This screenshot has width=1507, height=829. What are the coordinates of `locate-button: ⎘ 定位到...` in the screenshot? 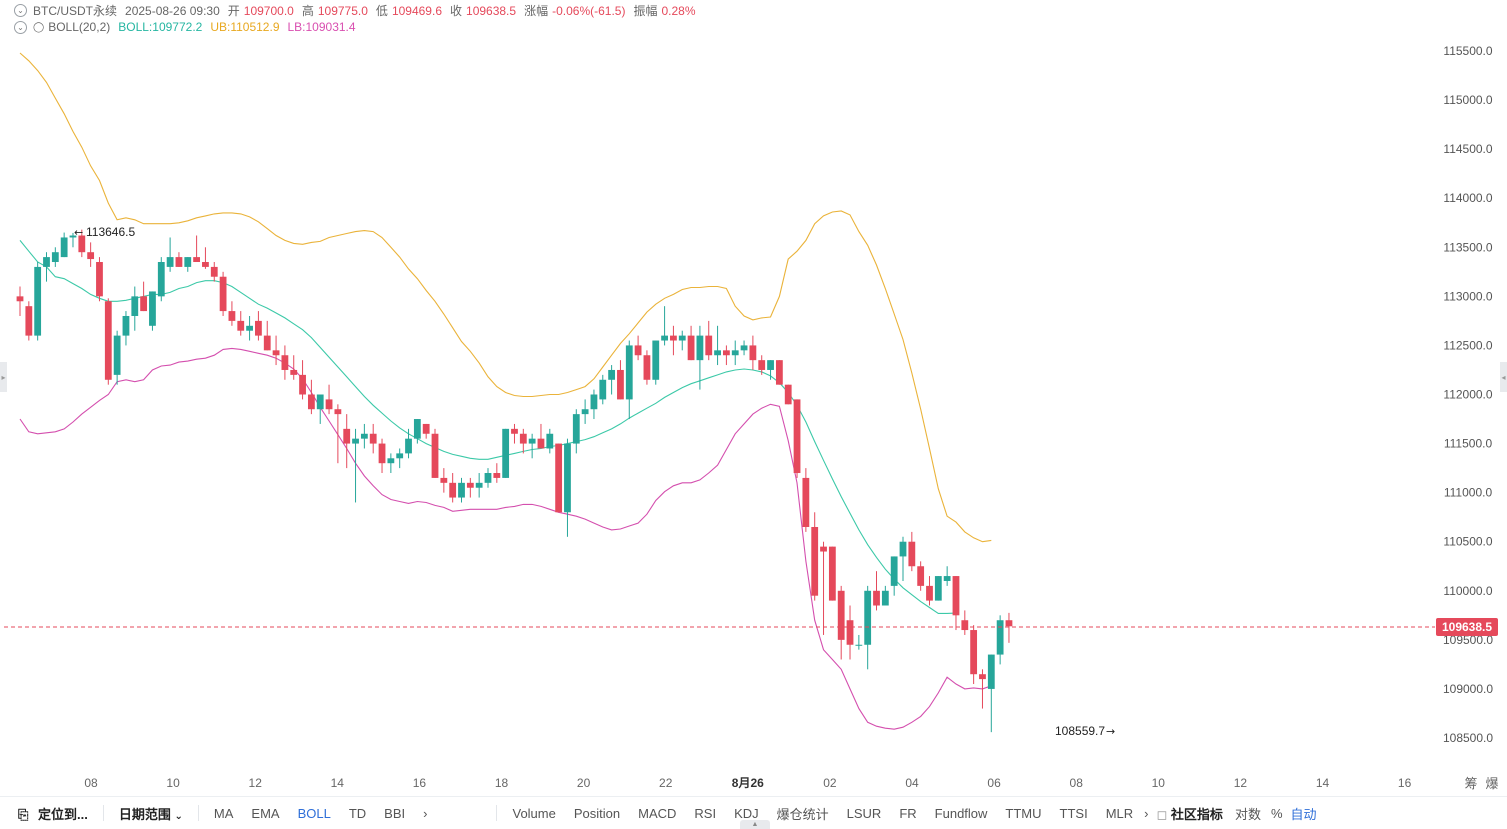 It's located at (48, 813).